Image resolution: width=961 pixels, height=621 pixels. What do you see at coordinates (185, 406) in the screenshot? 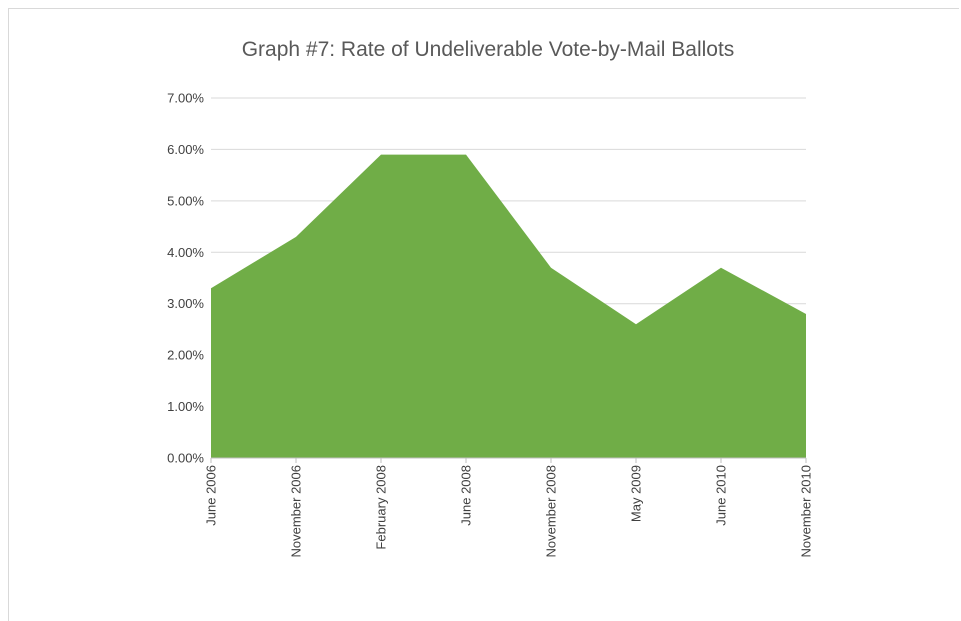
I see `y-tick-label: 1.00%` at bounding box center [185, 406].